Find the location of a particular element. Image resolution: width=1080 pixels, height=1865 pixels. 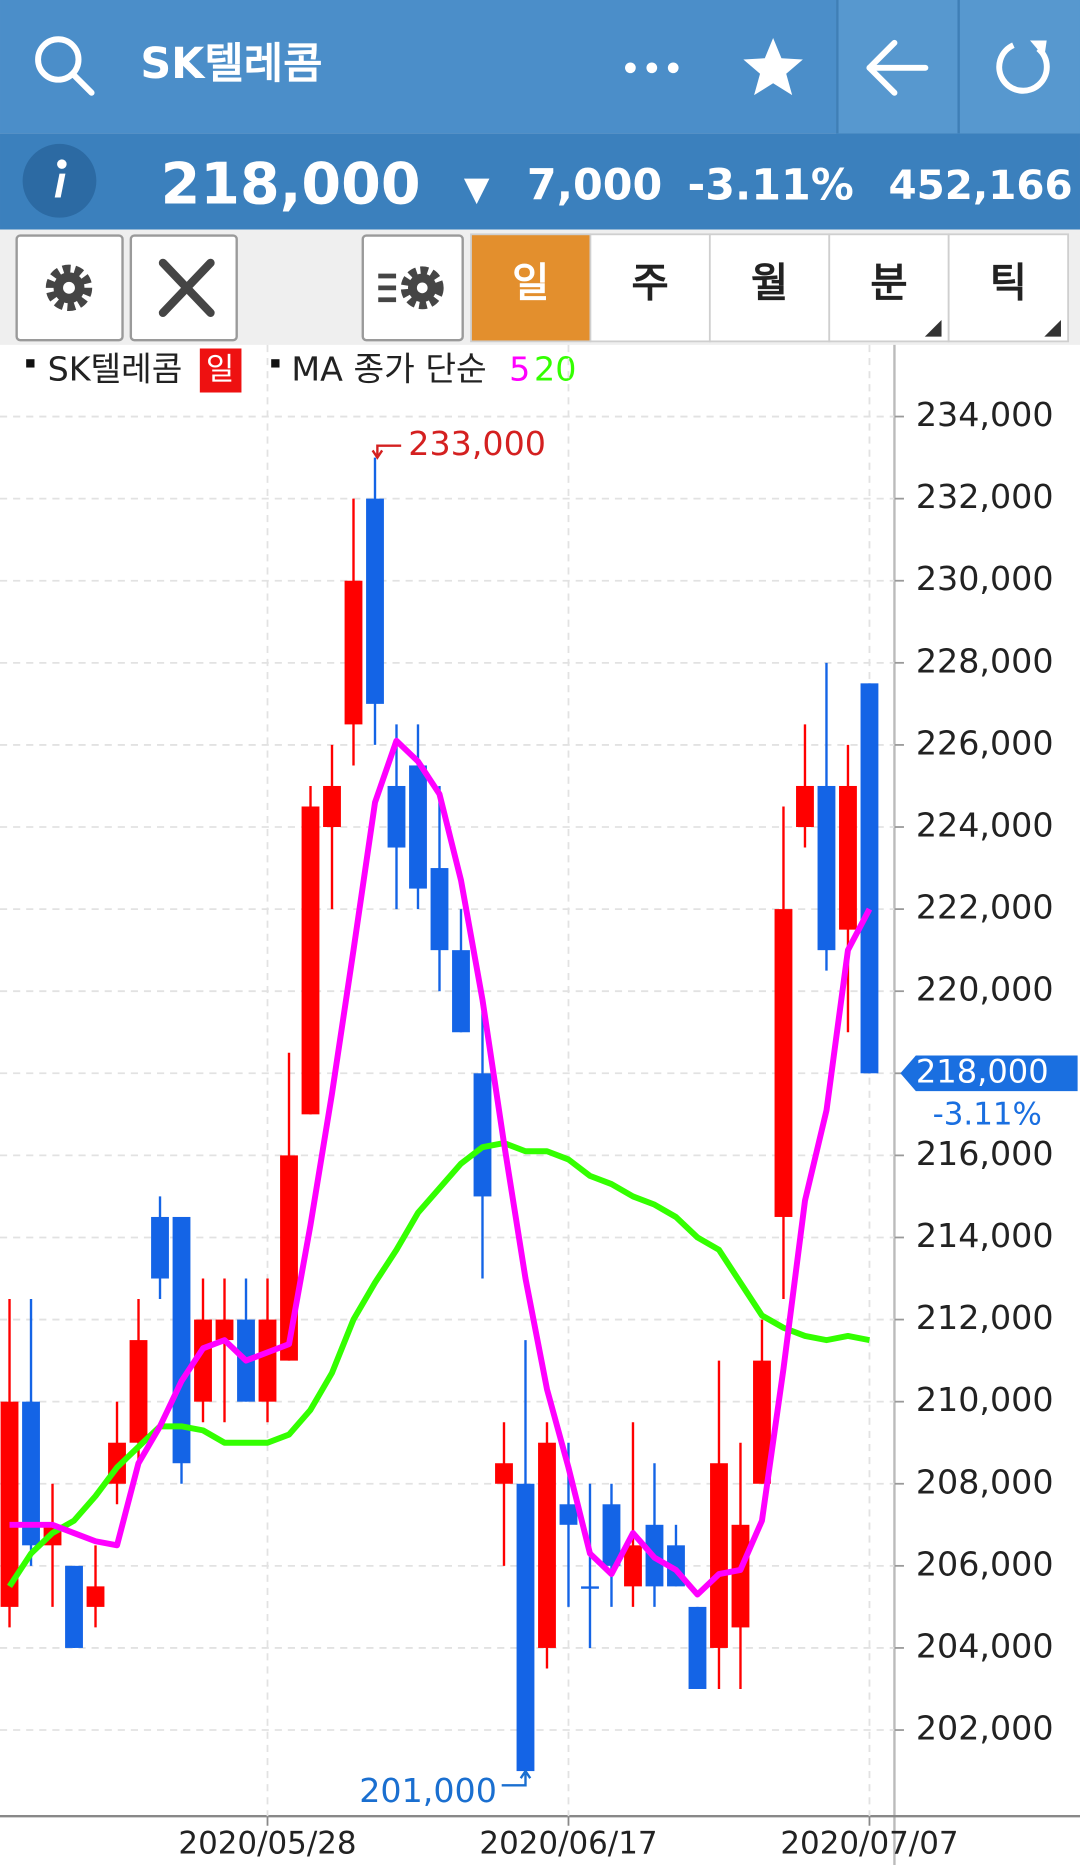

legend-entry: 20 is located at coordinates (555, 369).